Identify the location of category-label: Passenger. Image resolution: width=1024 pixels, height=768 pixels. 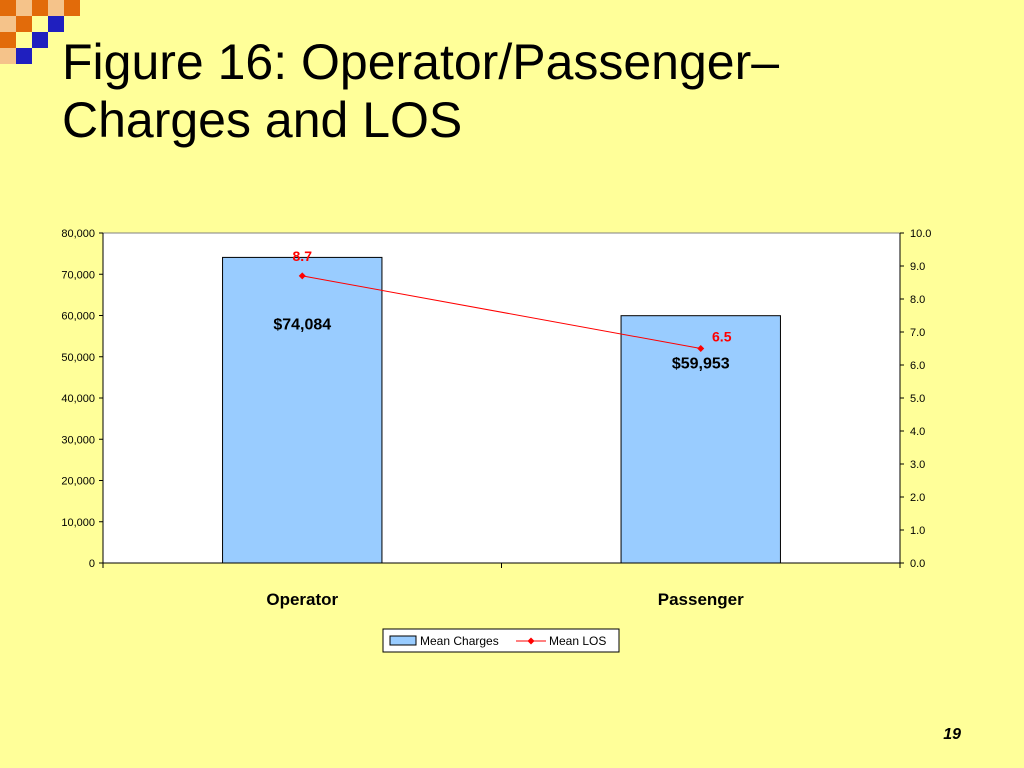
(701, 599).